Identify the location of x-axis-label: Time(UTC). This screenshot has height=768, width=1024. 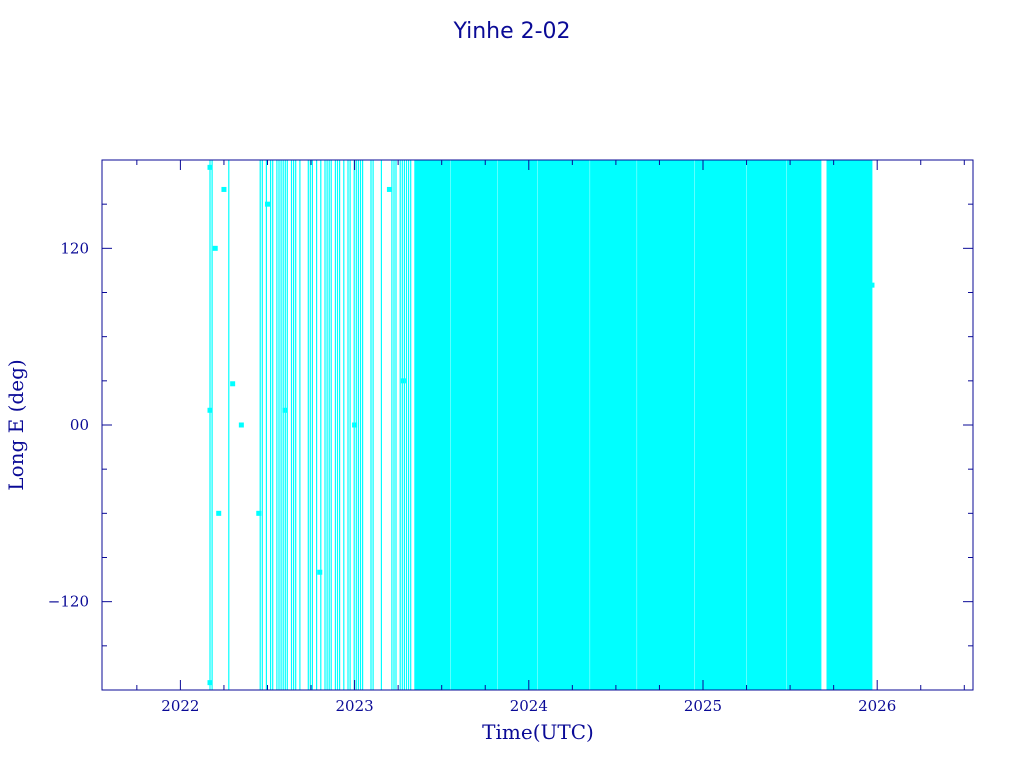
(538, 732).